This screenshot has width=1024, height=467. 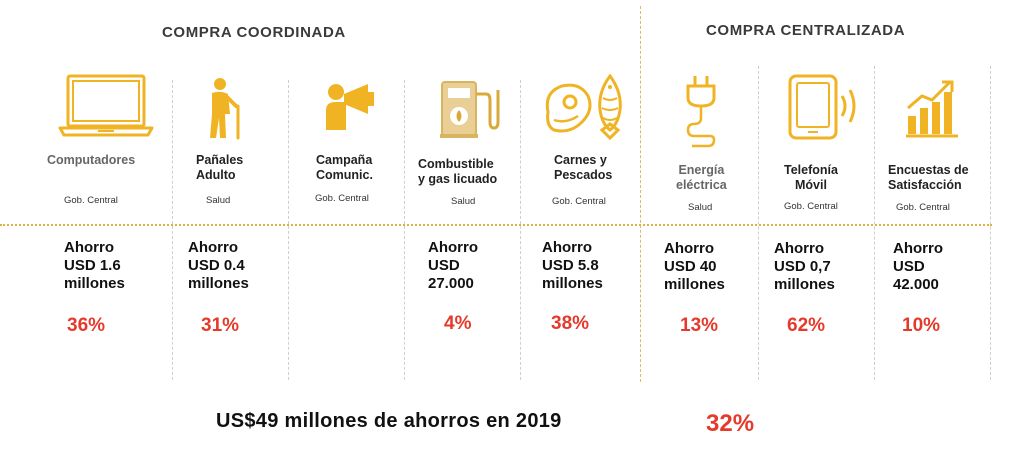 What do you see at coordinates (730, 423) in the screenshot?
I see `summary-percent: 32%` at bounding box center [730, 423].